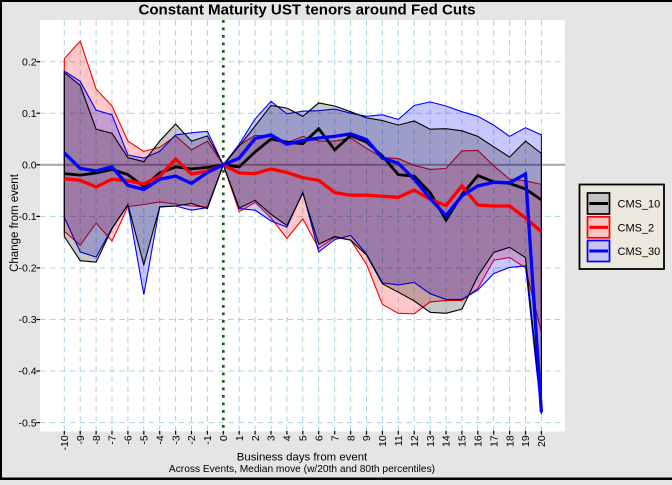  I want to click on svg-text: 8, so click(351, 438).